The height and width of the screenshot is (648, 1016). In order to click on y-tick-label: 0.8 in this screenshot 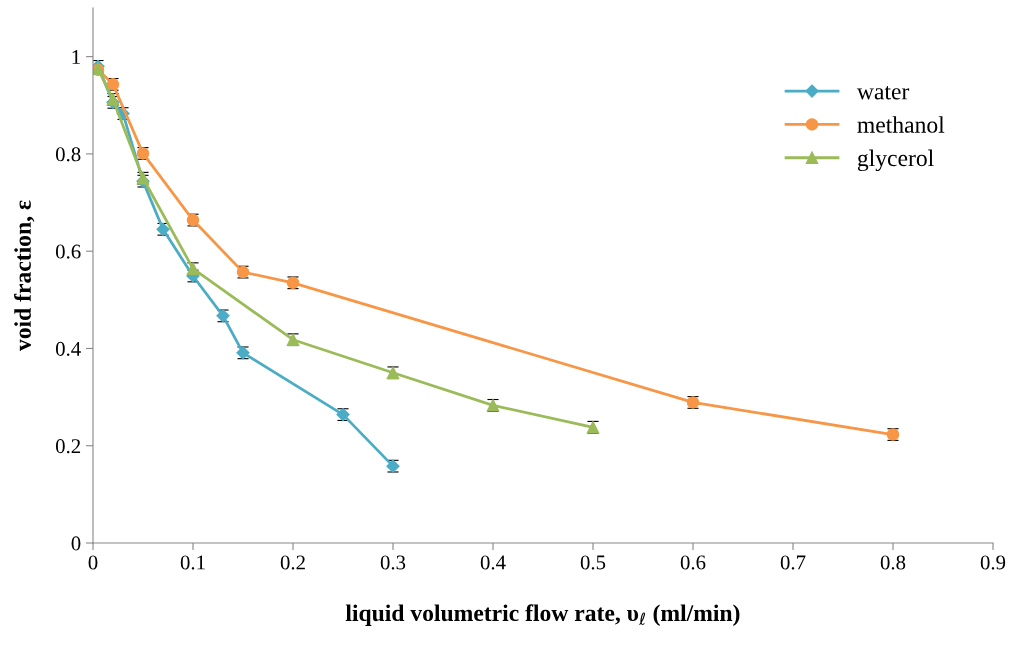, I will do `click(68, 154)`.